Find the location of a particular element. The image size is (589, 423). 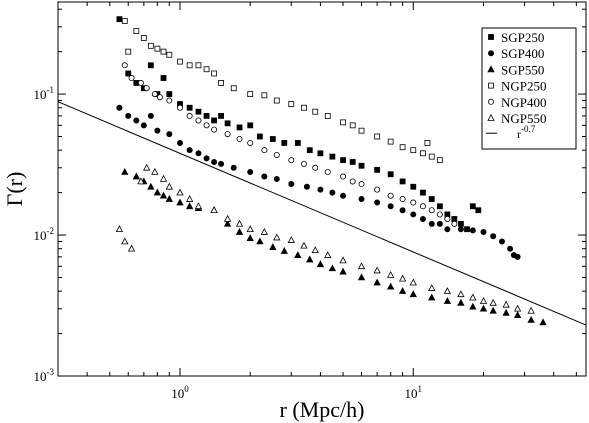

legend-box is located at coordinates (529, 88).